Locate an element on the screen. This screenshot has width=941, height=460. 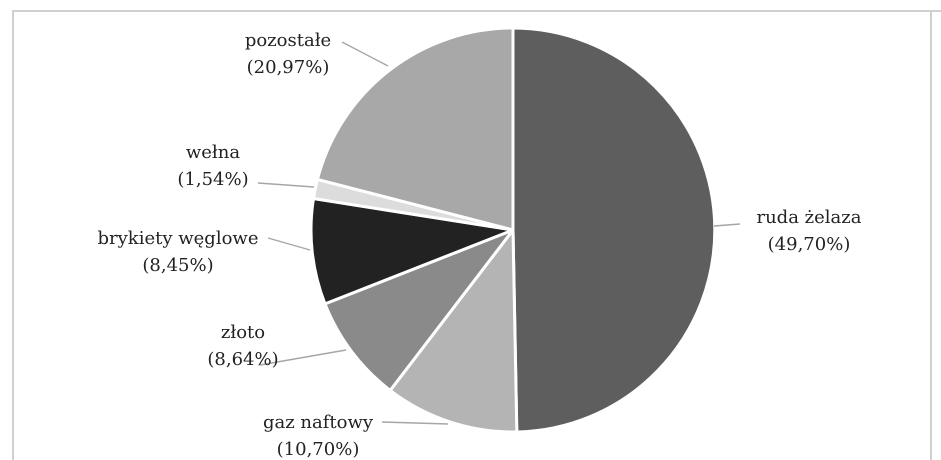
value-label-zloto: (8,64%) is located at coordinates (242, 359).